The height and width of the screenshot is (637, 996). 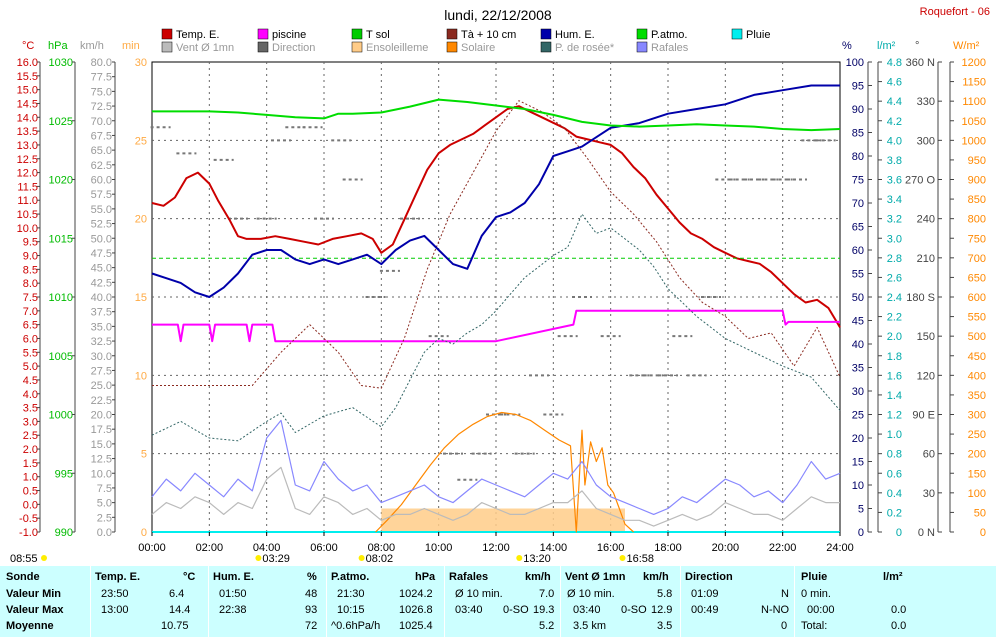 I want to click on sun-unit: min, so click(x=131, y=46).